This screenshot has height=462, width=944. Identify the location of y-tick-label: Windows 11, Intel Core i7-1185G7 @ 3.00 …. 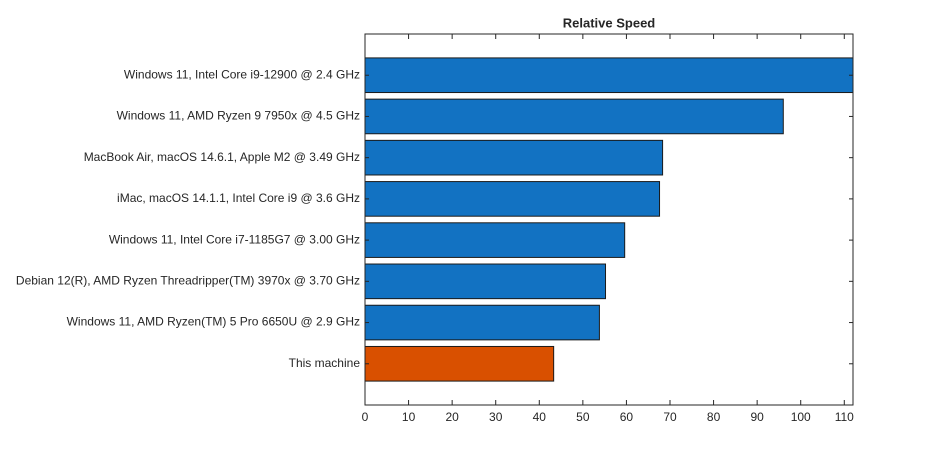
(234, 239).